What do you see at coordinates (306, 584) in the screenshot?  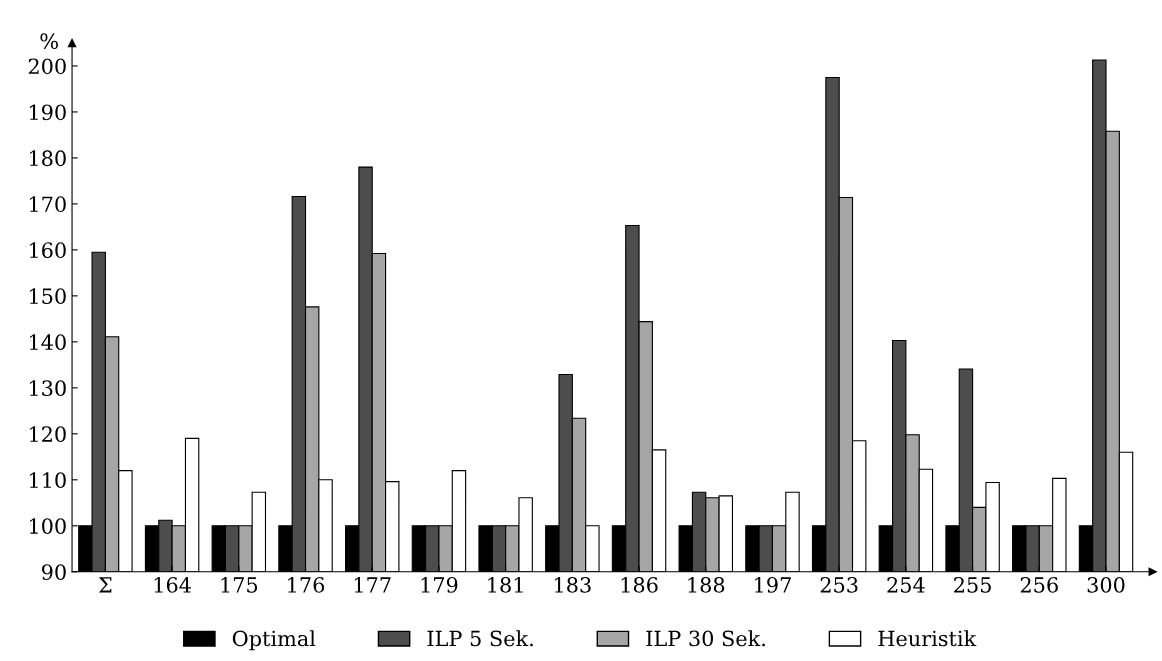 I see `x-tick-label: 176` at bounding box center [306, 584].